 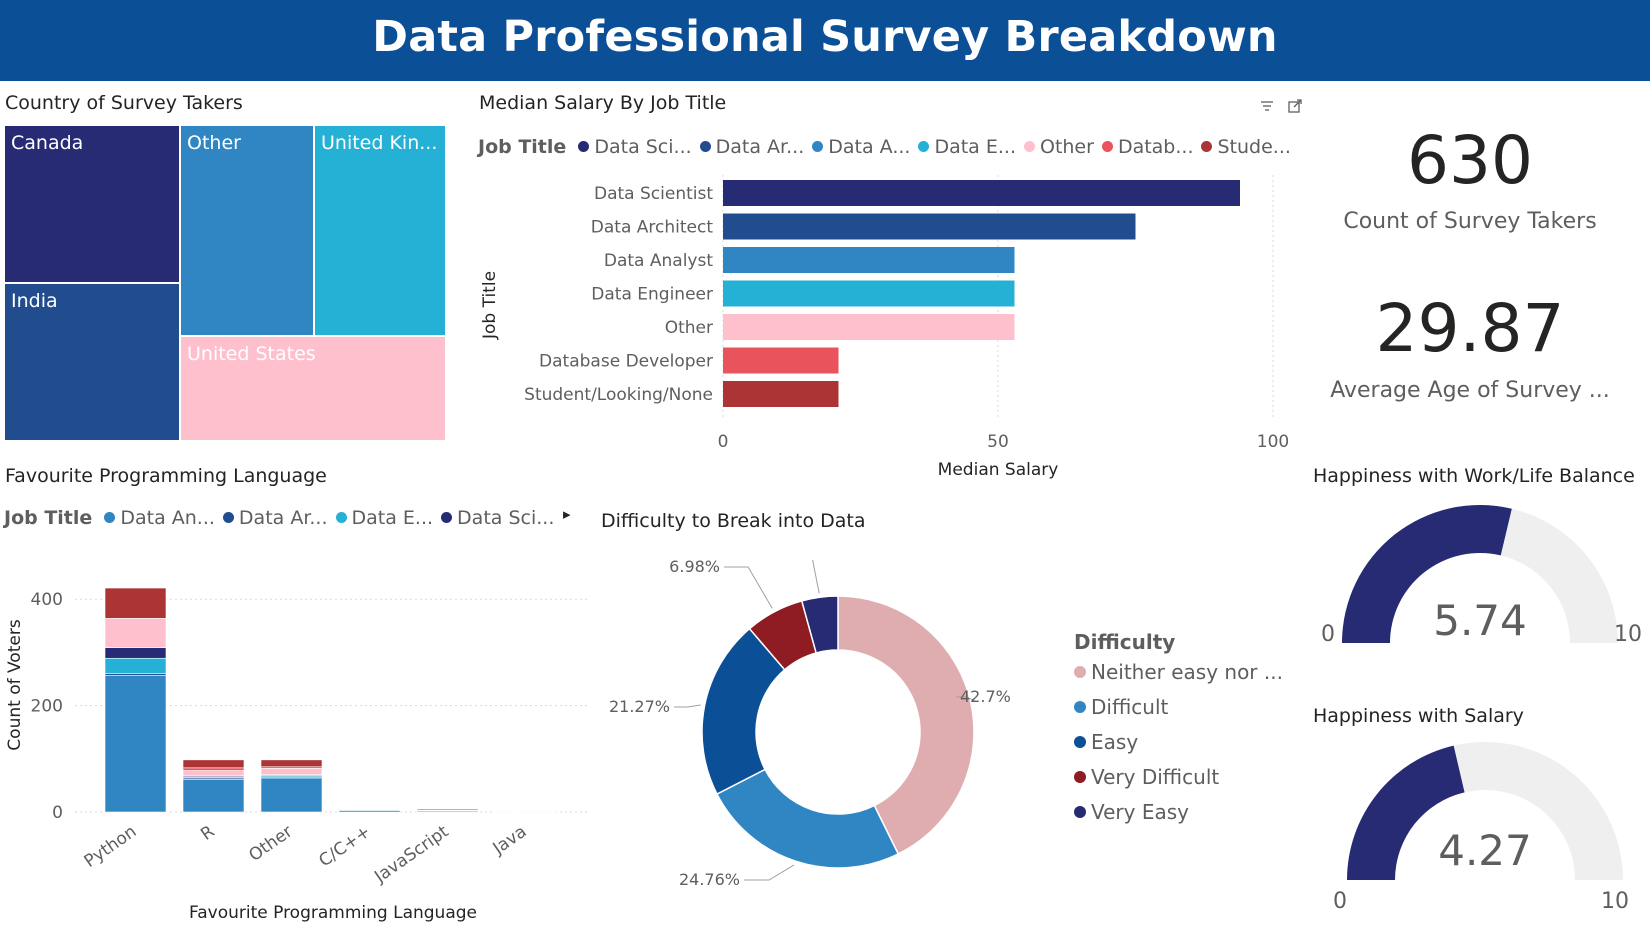 I want to click on y-tick-label: Data Architect, so click(x=652, y=228).